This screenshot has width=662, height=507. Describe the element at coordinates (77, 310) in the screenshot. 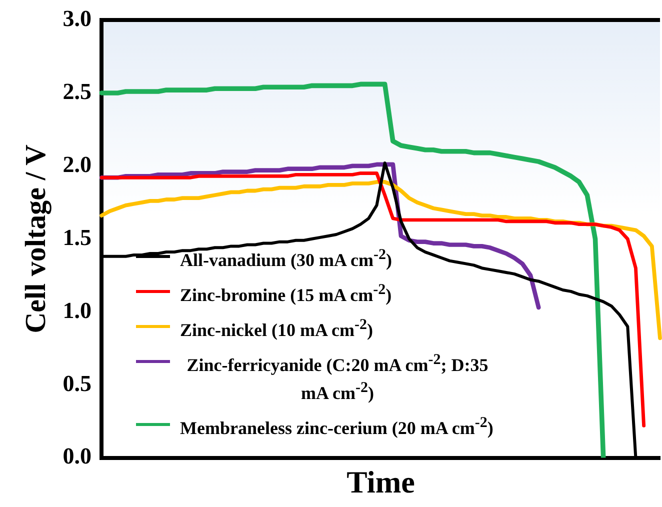

I see `y-tick-label: 1.0` at that location.